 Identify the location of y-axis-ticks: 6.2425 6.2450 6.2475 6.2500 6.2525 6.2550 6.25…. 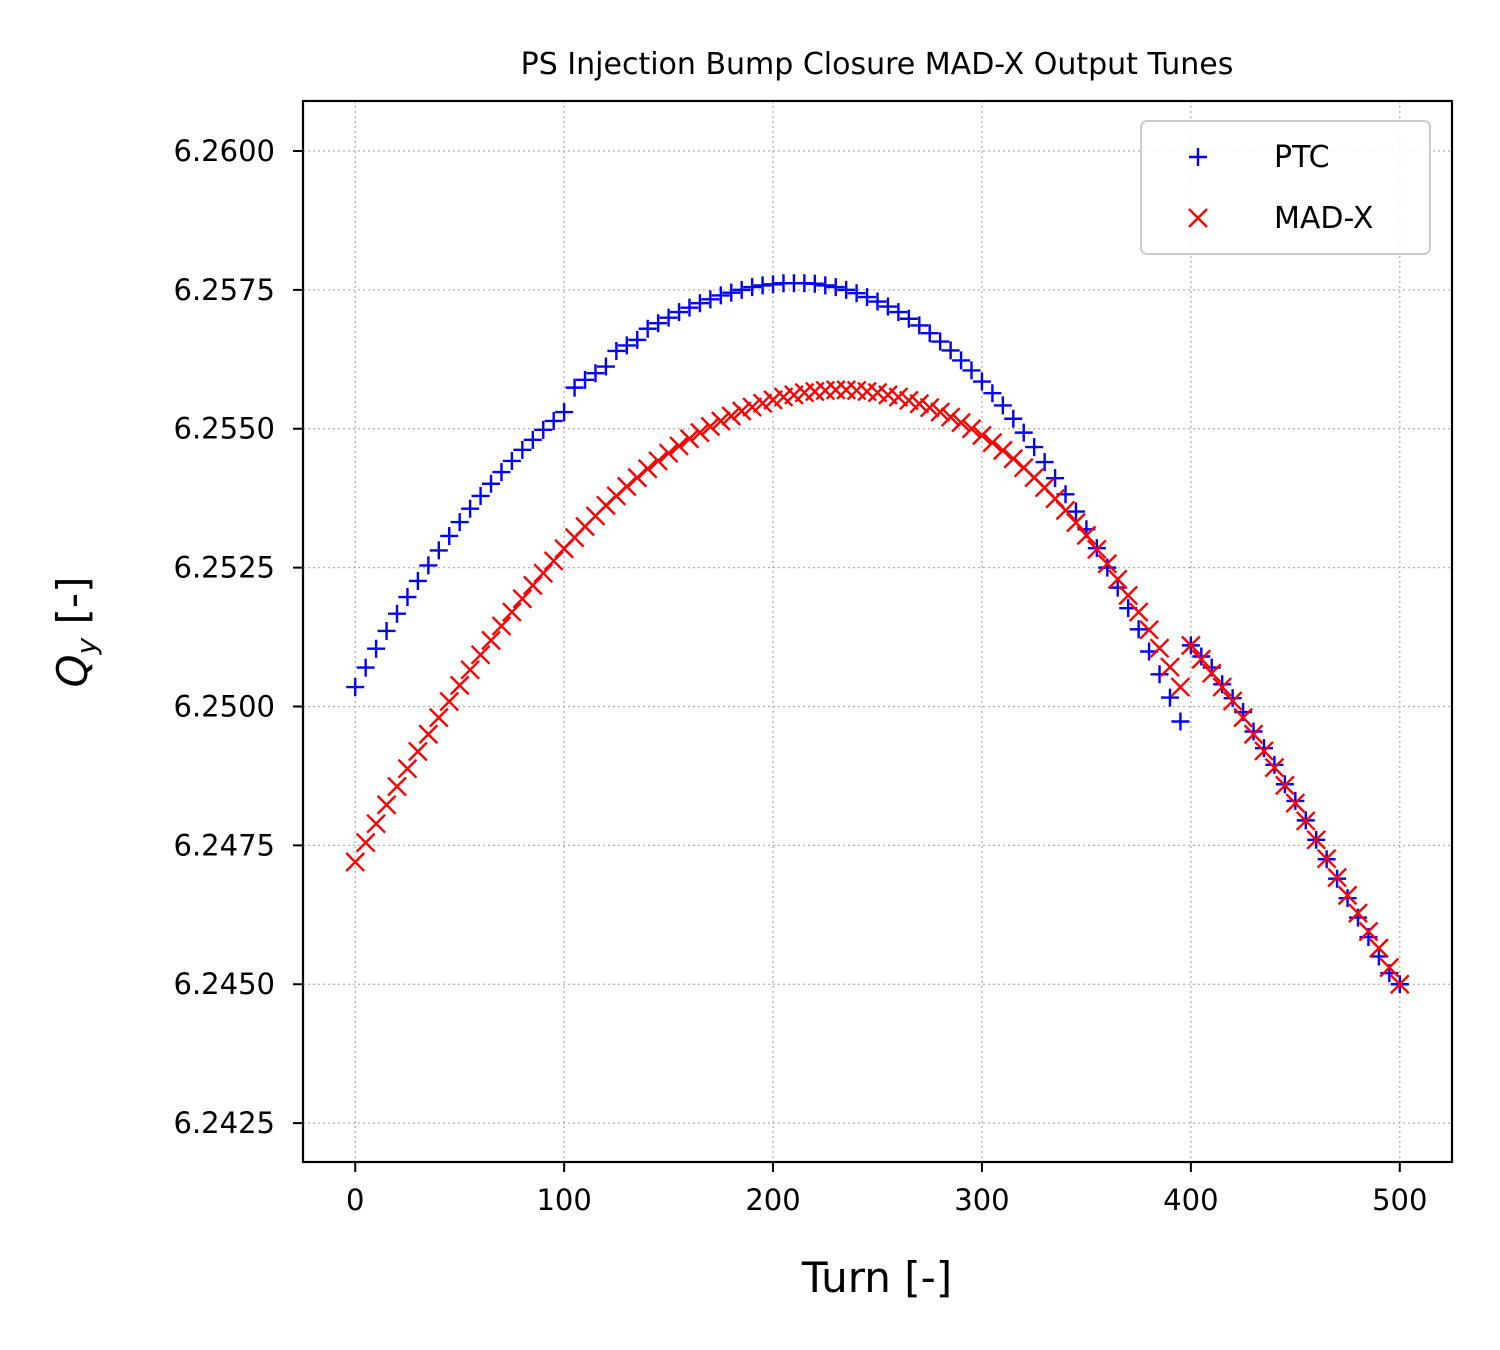
(238, 637).